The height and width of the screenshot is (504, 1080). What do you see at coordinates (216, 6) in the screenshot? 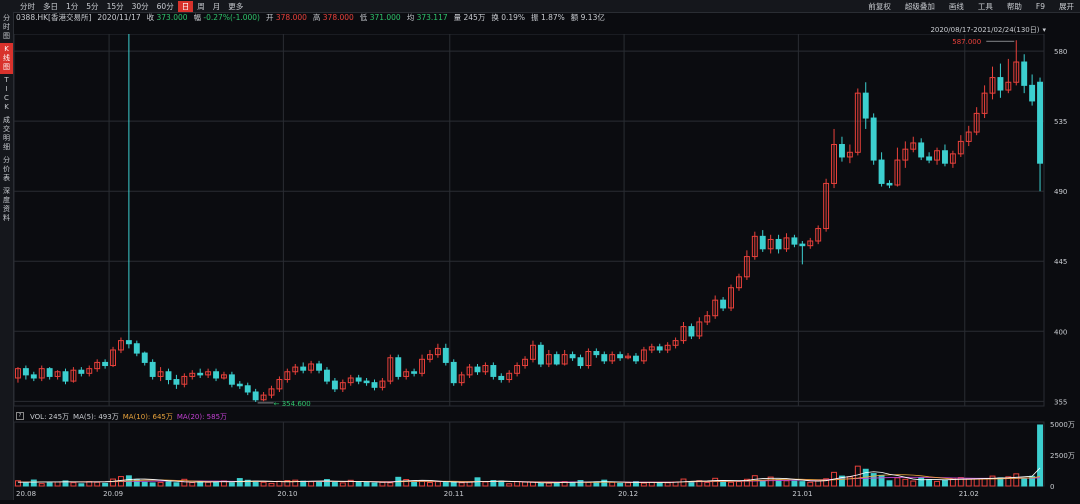
I see `period-tab-9: 月` at bounding box center [216, 6].